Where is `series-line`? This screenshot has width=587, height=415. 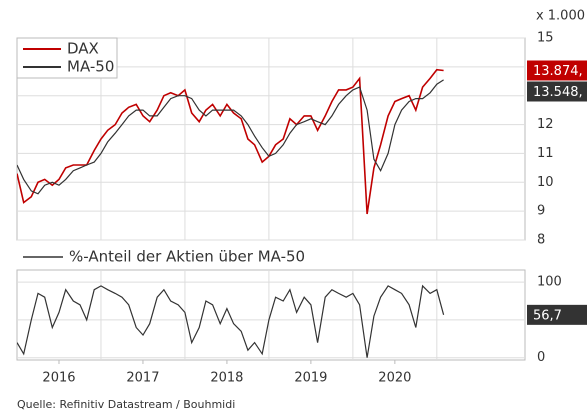 series-line is located at coordinates (231, 321).